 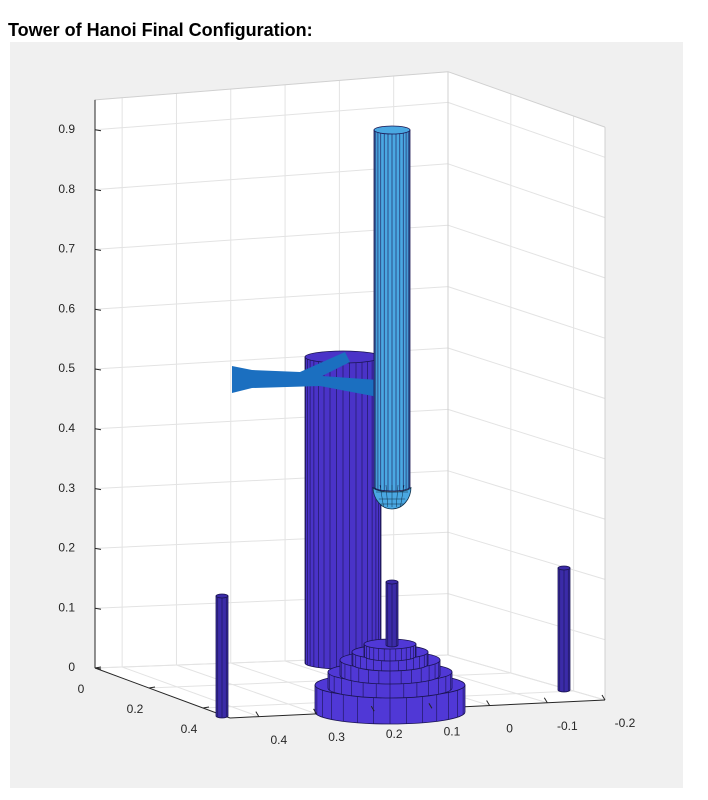 I want to click on y-tick-label: -0.1, so click(x=567, y=726).